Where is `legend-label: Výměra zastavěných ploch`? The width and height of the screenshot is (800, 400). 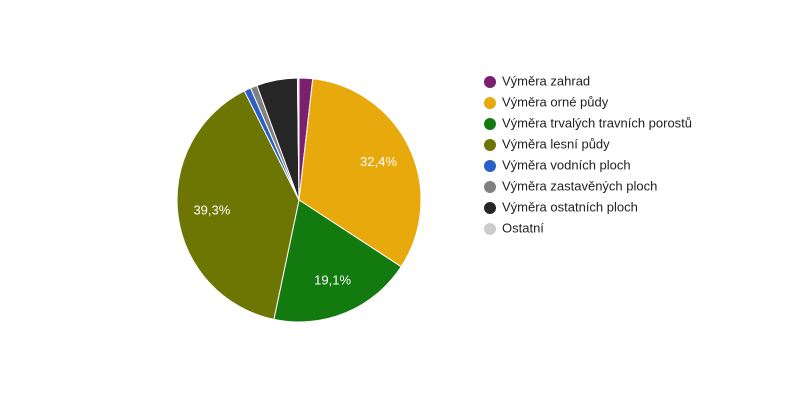
legend-label: Výměra zastavěných ploch is located at coordinates (579, 185).